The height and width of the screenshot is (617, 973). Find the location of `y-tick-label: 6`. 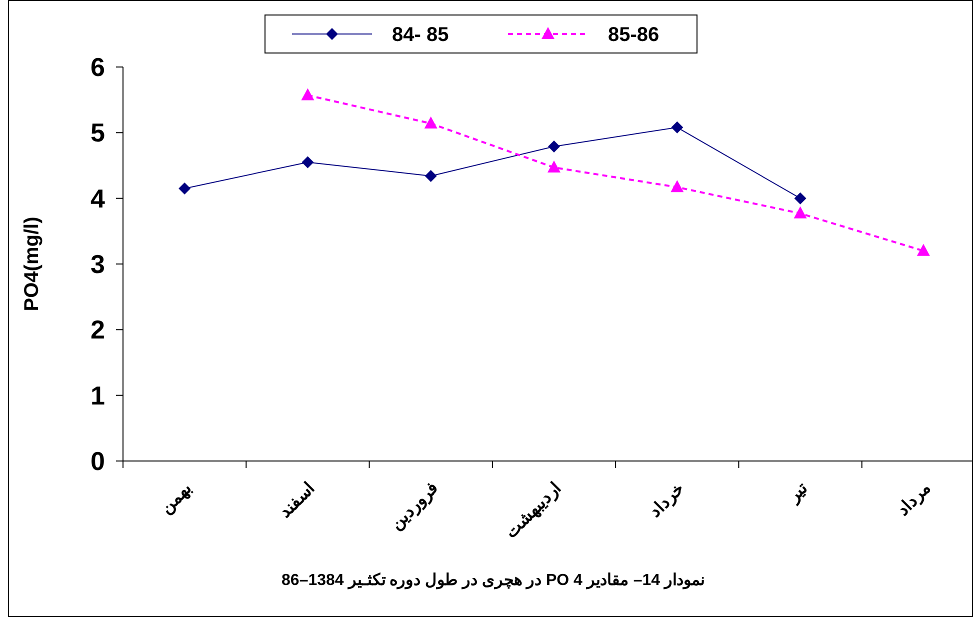

y-tick-label: 6 is located at coordinates (97, 67).